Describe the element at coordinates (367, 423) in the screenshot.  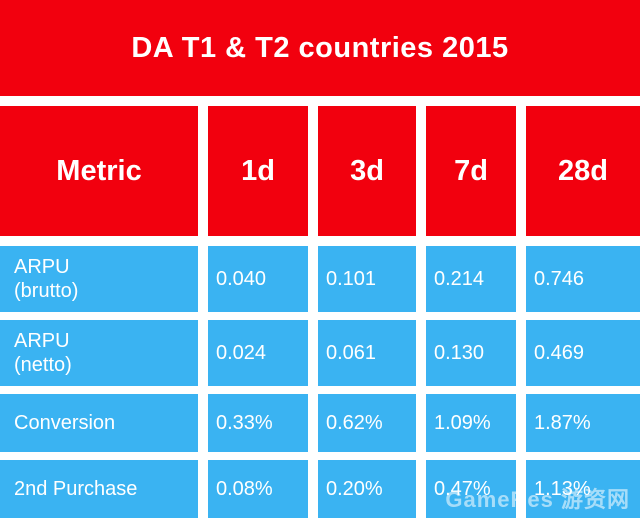
I see `table-cell: 0.62%` at that location.